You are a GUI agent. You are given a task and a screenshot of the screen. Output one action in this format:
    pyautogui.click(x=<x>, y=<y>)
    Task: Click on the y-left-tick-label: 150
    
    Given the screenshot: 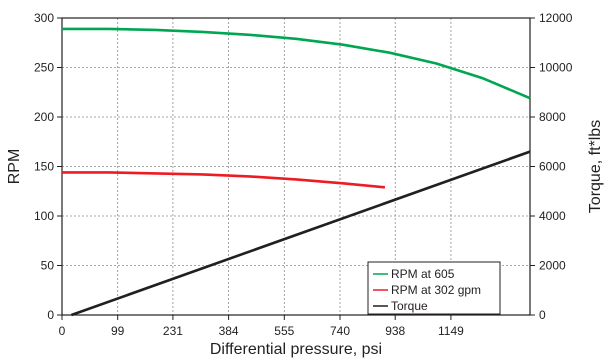 What is the action you would take?
    pyautogui.click(x=44, y=167)
    